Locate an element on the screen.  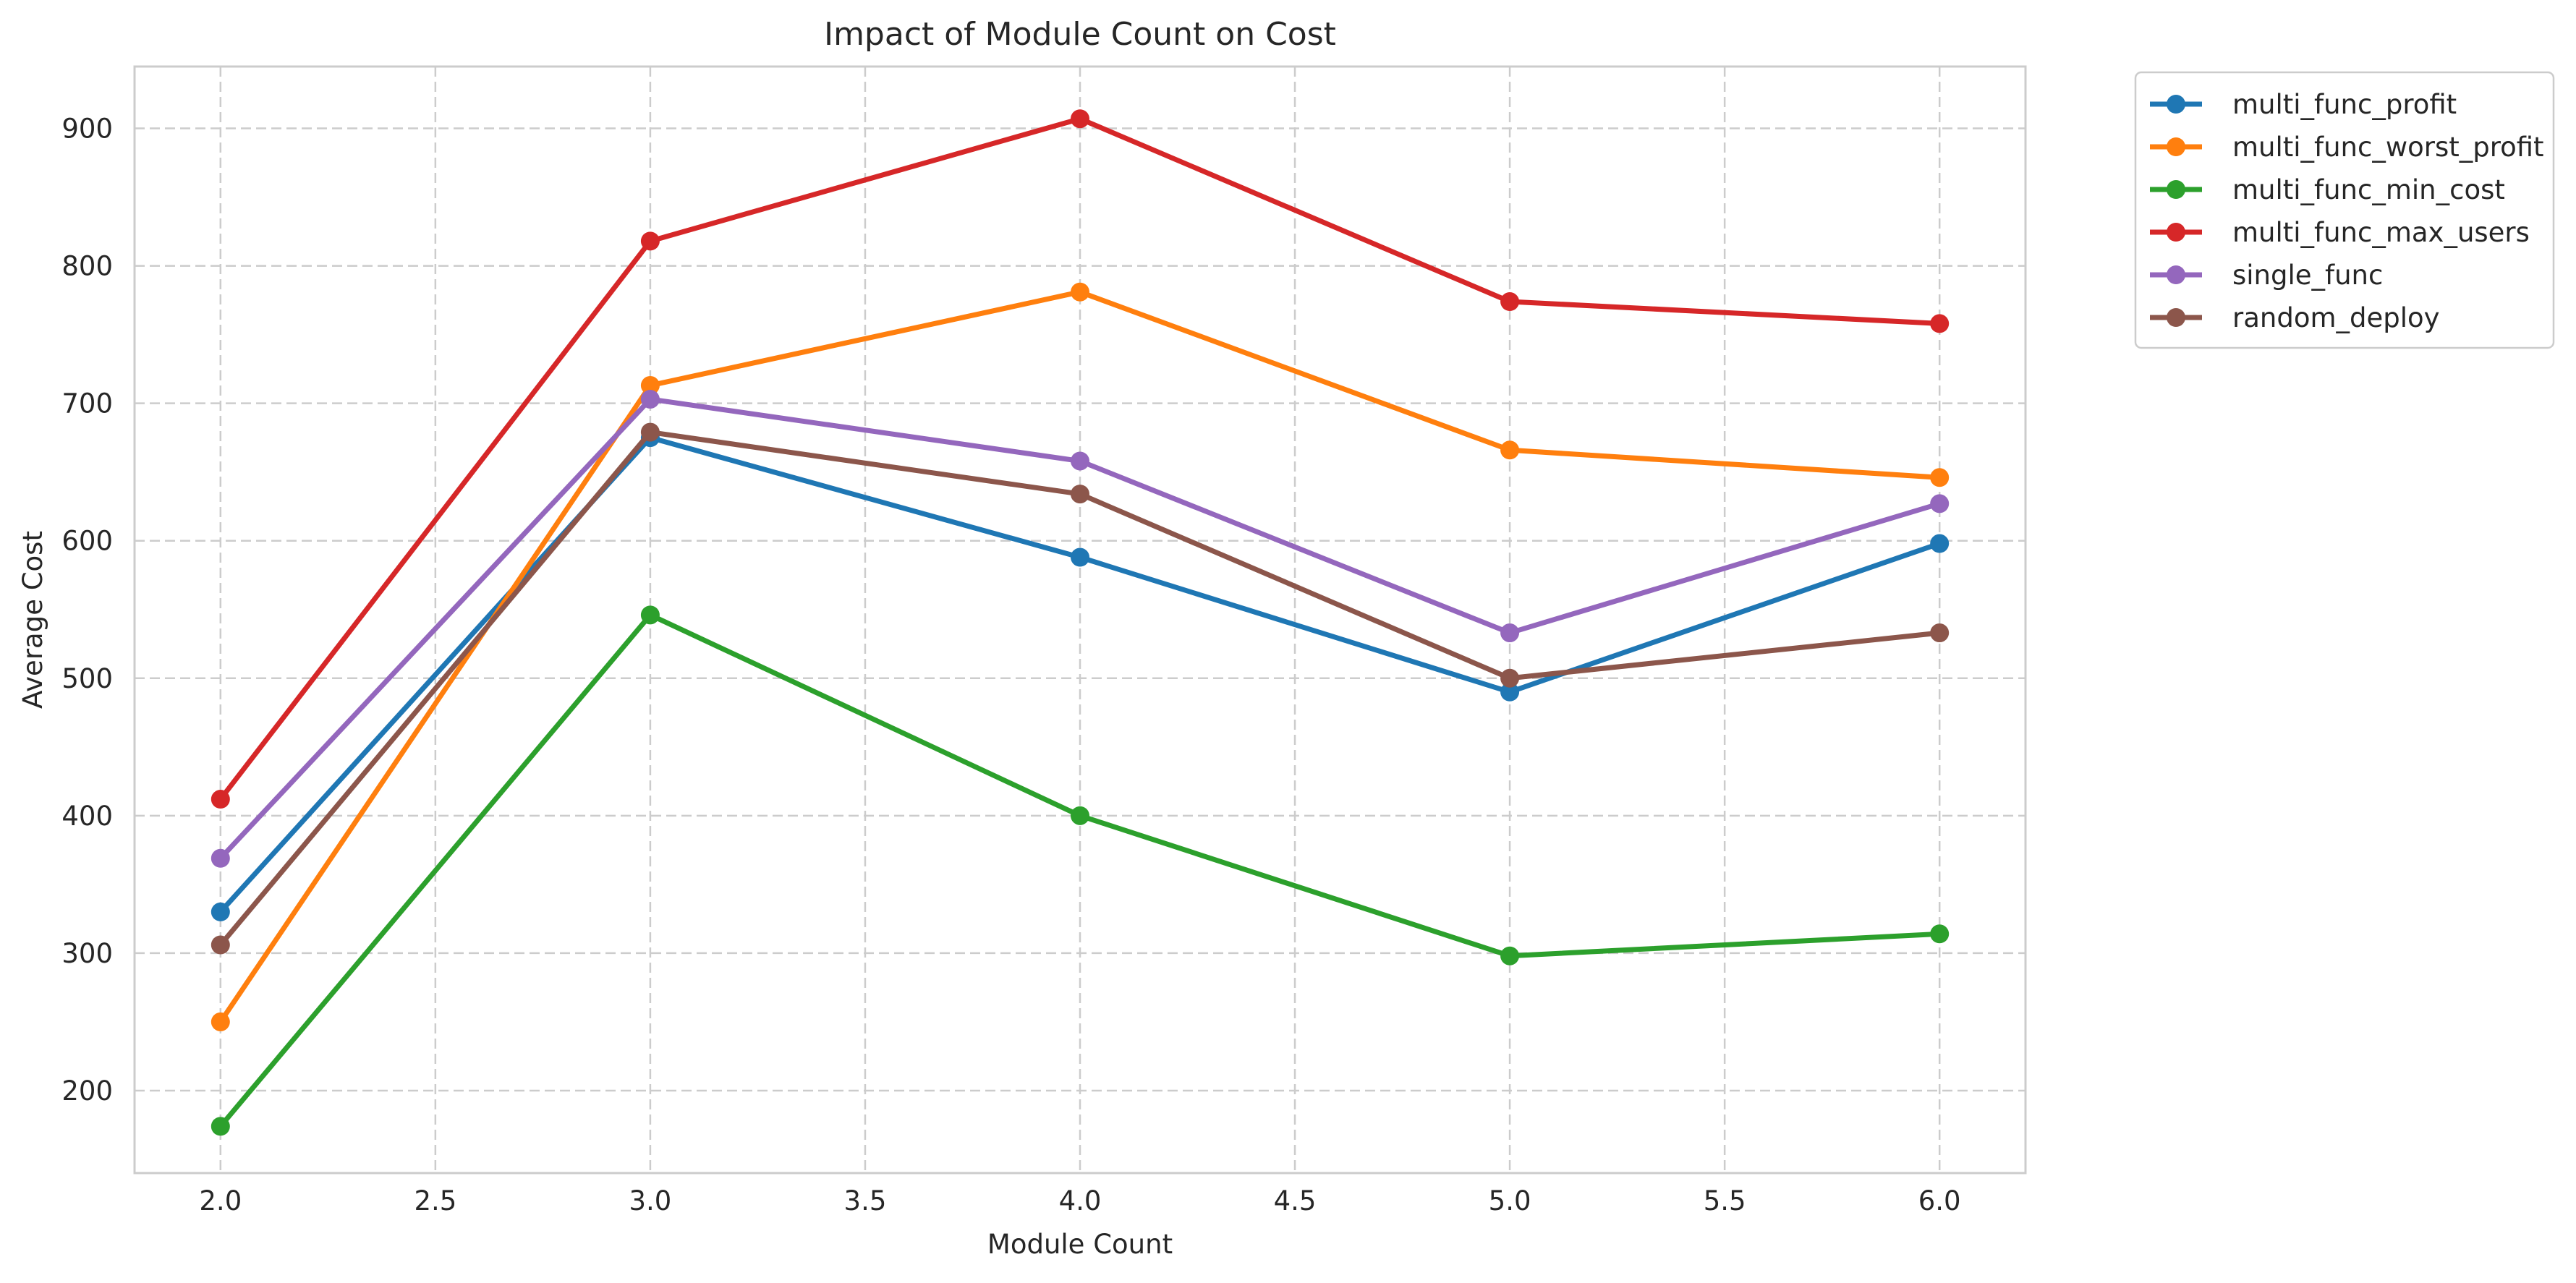
x-tick-label: 3.5 is located at coordinates (865, 1200).